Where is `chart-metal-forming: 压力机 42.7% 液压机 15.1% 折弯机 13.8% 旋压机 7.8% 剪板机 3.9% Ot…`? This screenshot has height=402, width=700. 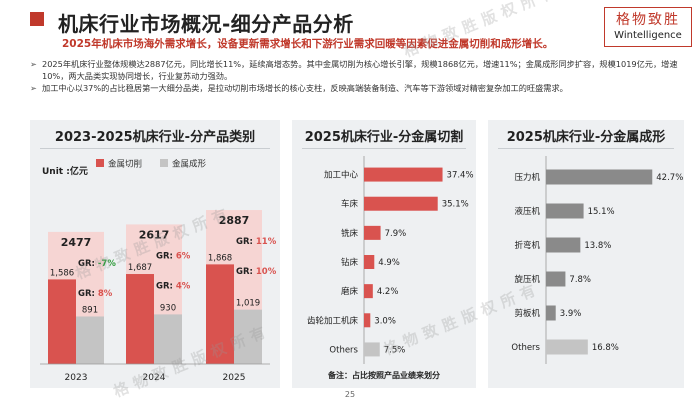 chart-metal-forming: 压力机 42.7% 液压机 15.1% 折弯机 13.8% 旋压机 7.8% 剪板机 3.9% Ot… is located at coordinates (597, 260).